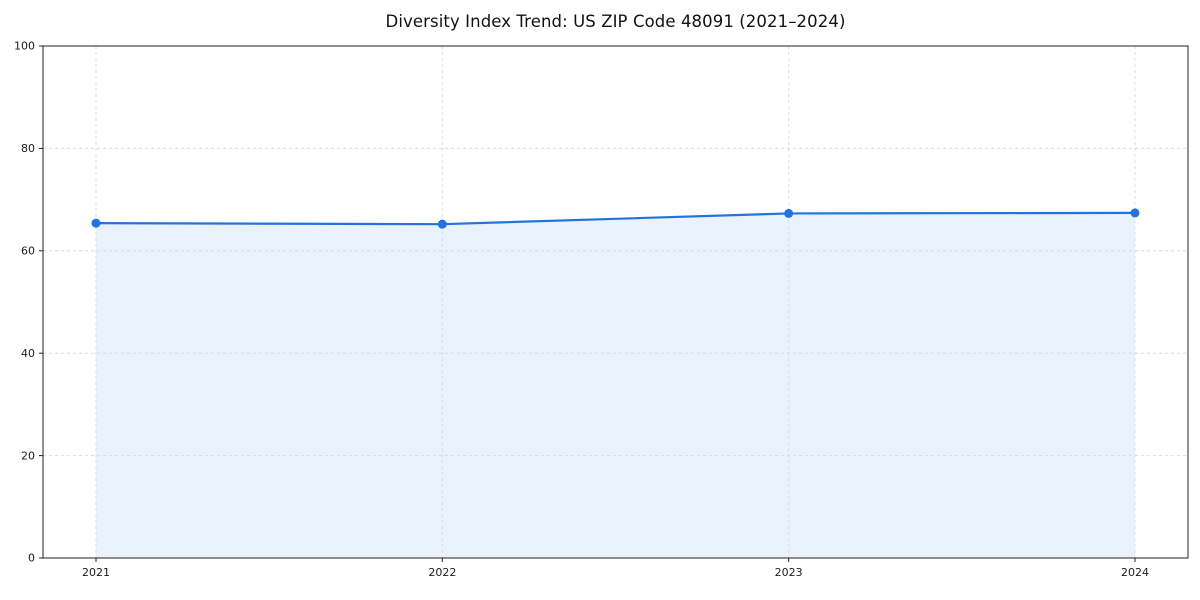 The width and height of the screenshot is (1200, 600). What do you see at coordinates (24, 46) in the screenshot?
I see `y-axis-tick-label: 100` at bounding box center [24, 46].